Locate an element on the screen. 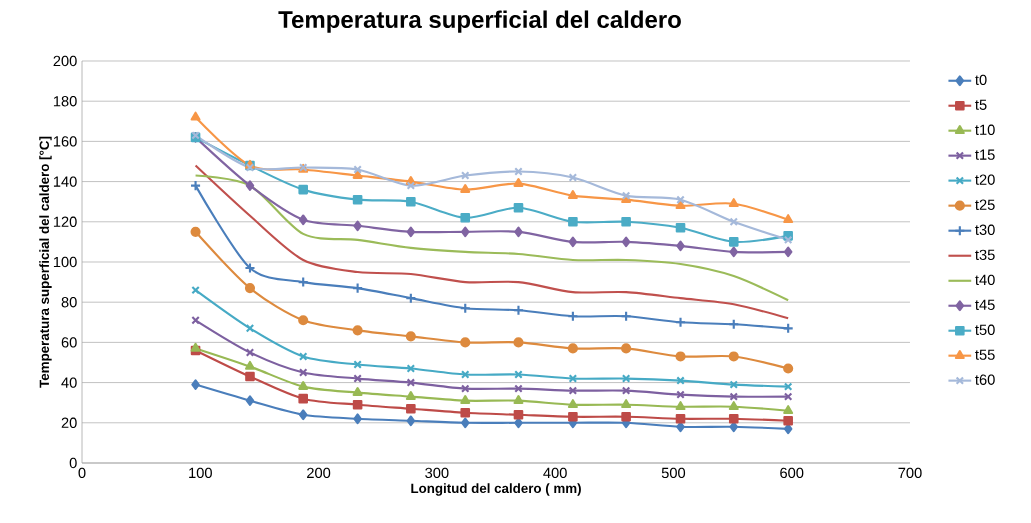 This screenshot has height=523, width=1031. legend-label: t30 is located at coordinates (985, 229).